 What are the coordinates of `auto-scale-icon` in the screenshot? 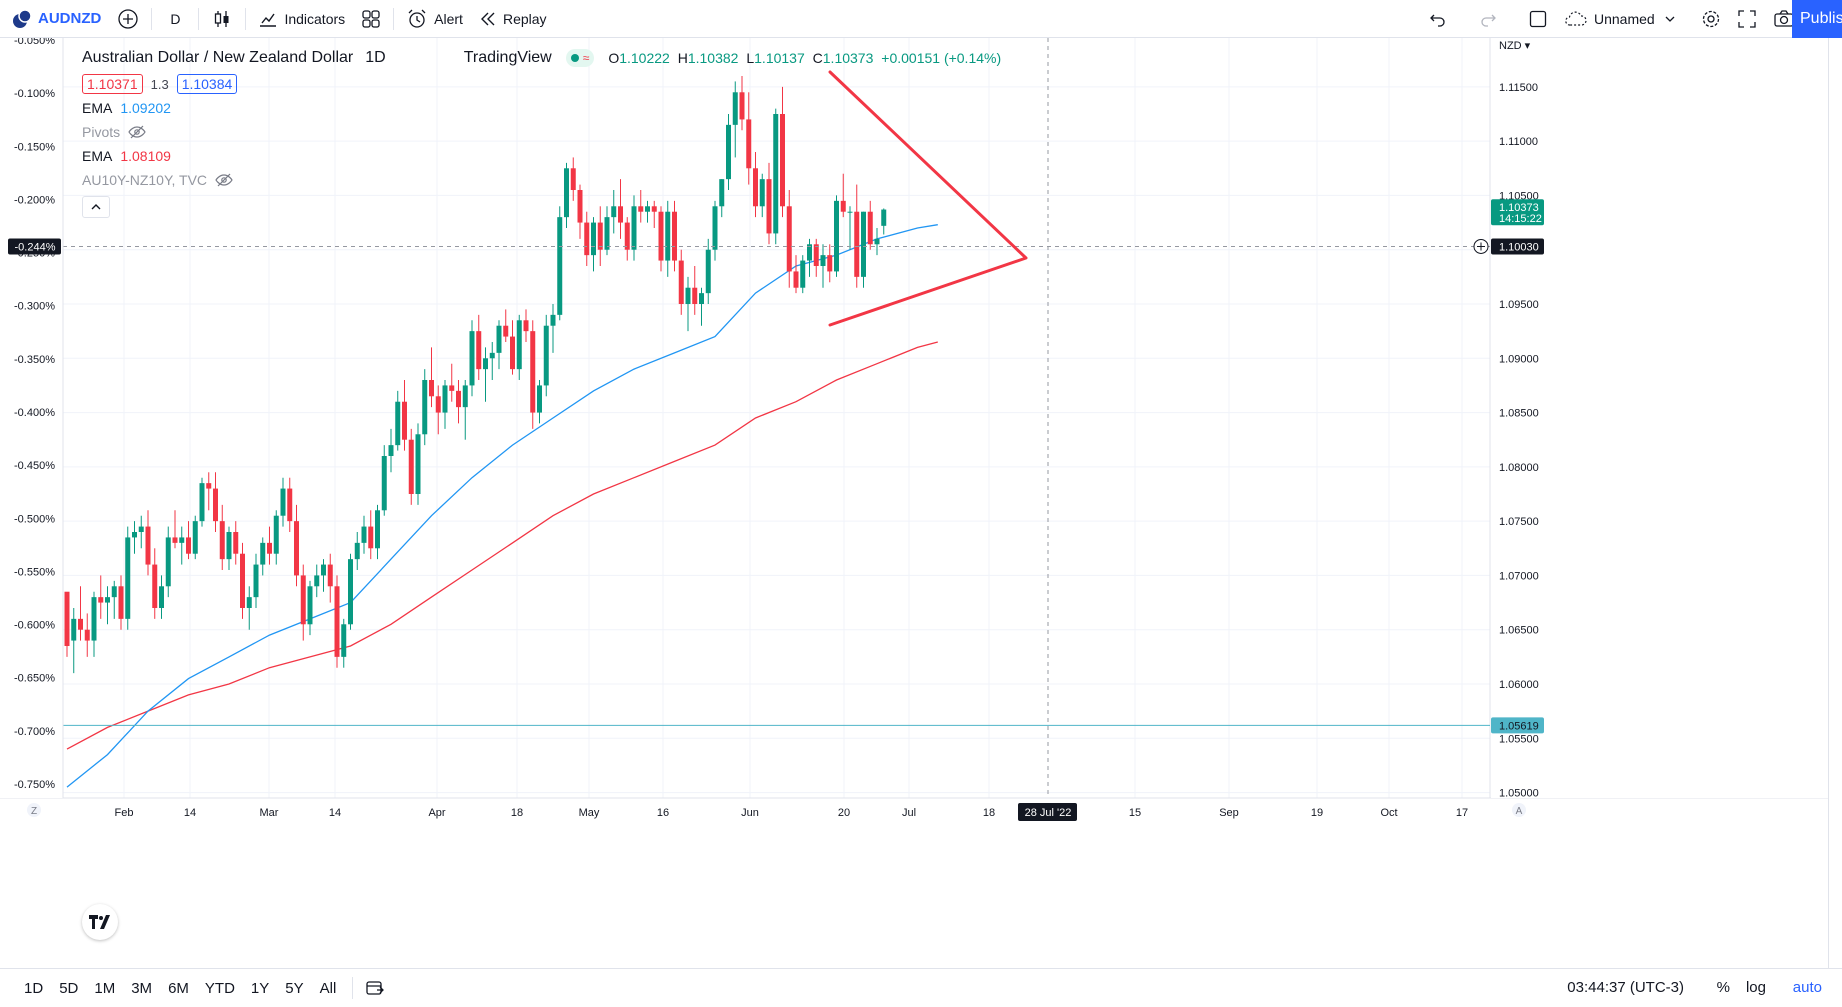 It's located at (1519, 810).